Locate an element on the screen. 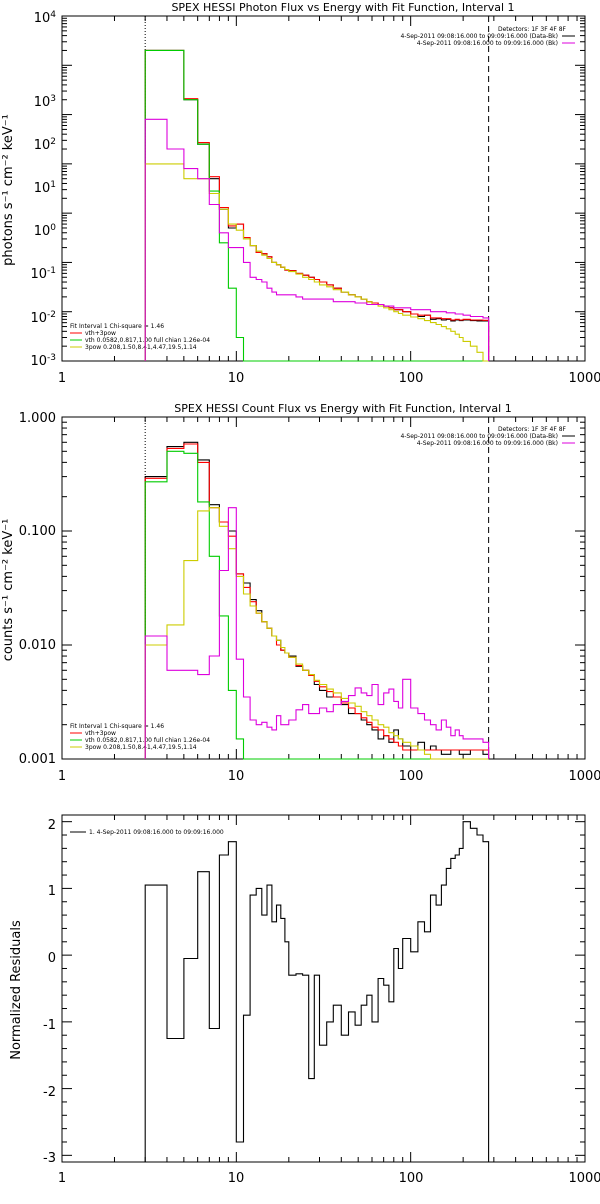  count-x-ticks: 1 10 100 1000 is located at coordinates (329, 776).